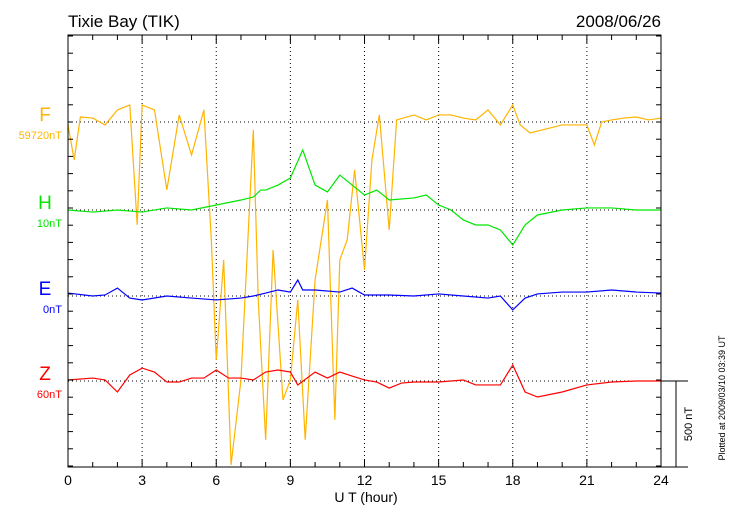 This screenshot has height=520, width=730. What do you see at coordinates (45, 374) in the screenshot?
I see `series-name-Z: Z` at bounding box center [45, 374].